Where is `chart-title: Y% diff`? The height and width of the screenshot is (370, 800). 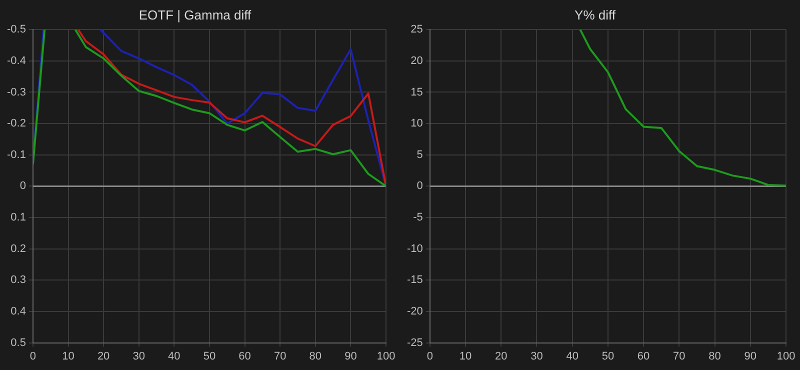 chart-title: Y% diff is located at coordinates (595, 14).